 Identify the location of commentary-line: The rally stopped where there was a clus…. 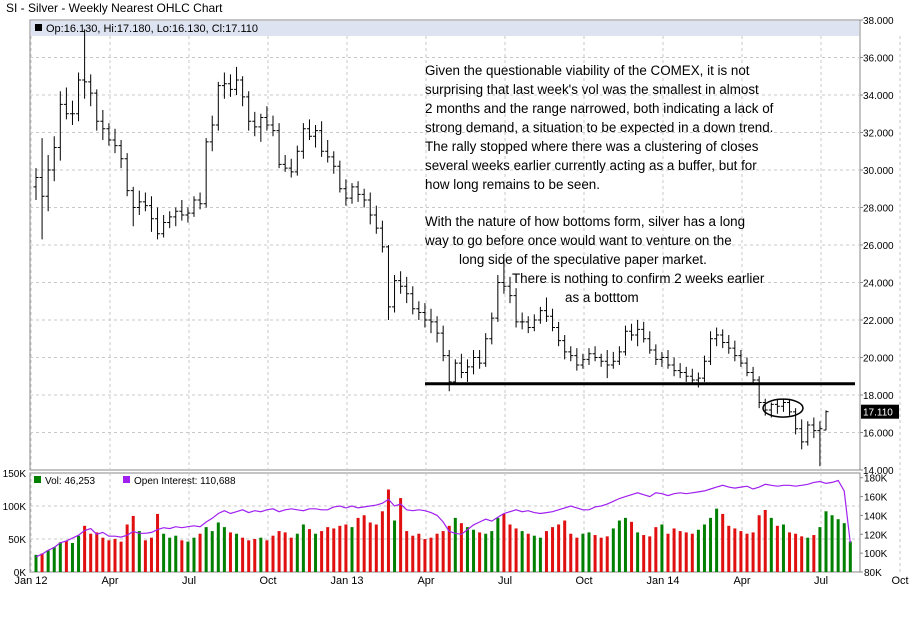
(592, 146).